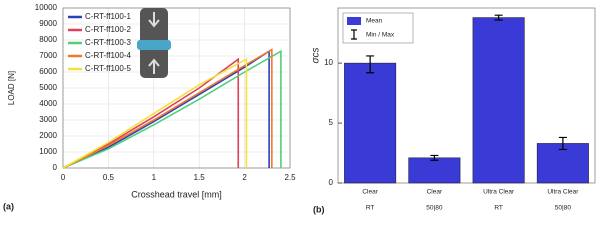 The height and width of the screenshot is (240, 600). Describe the element at coordinates (8, 206) in the screenshot. I see `panel-label: (a)` at that location.